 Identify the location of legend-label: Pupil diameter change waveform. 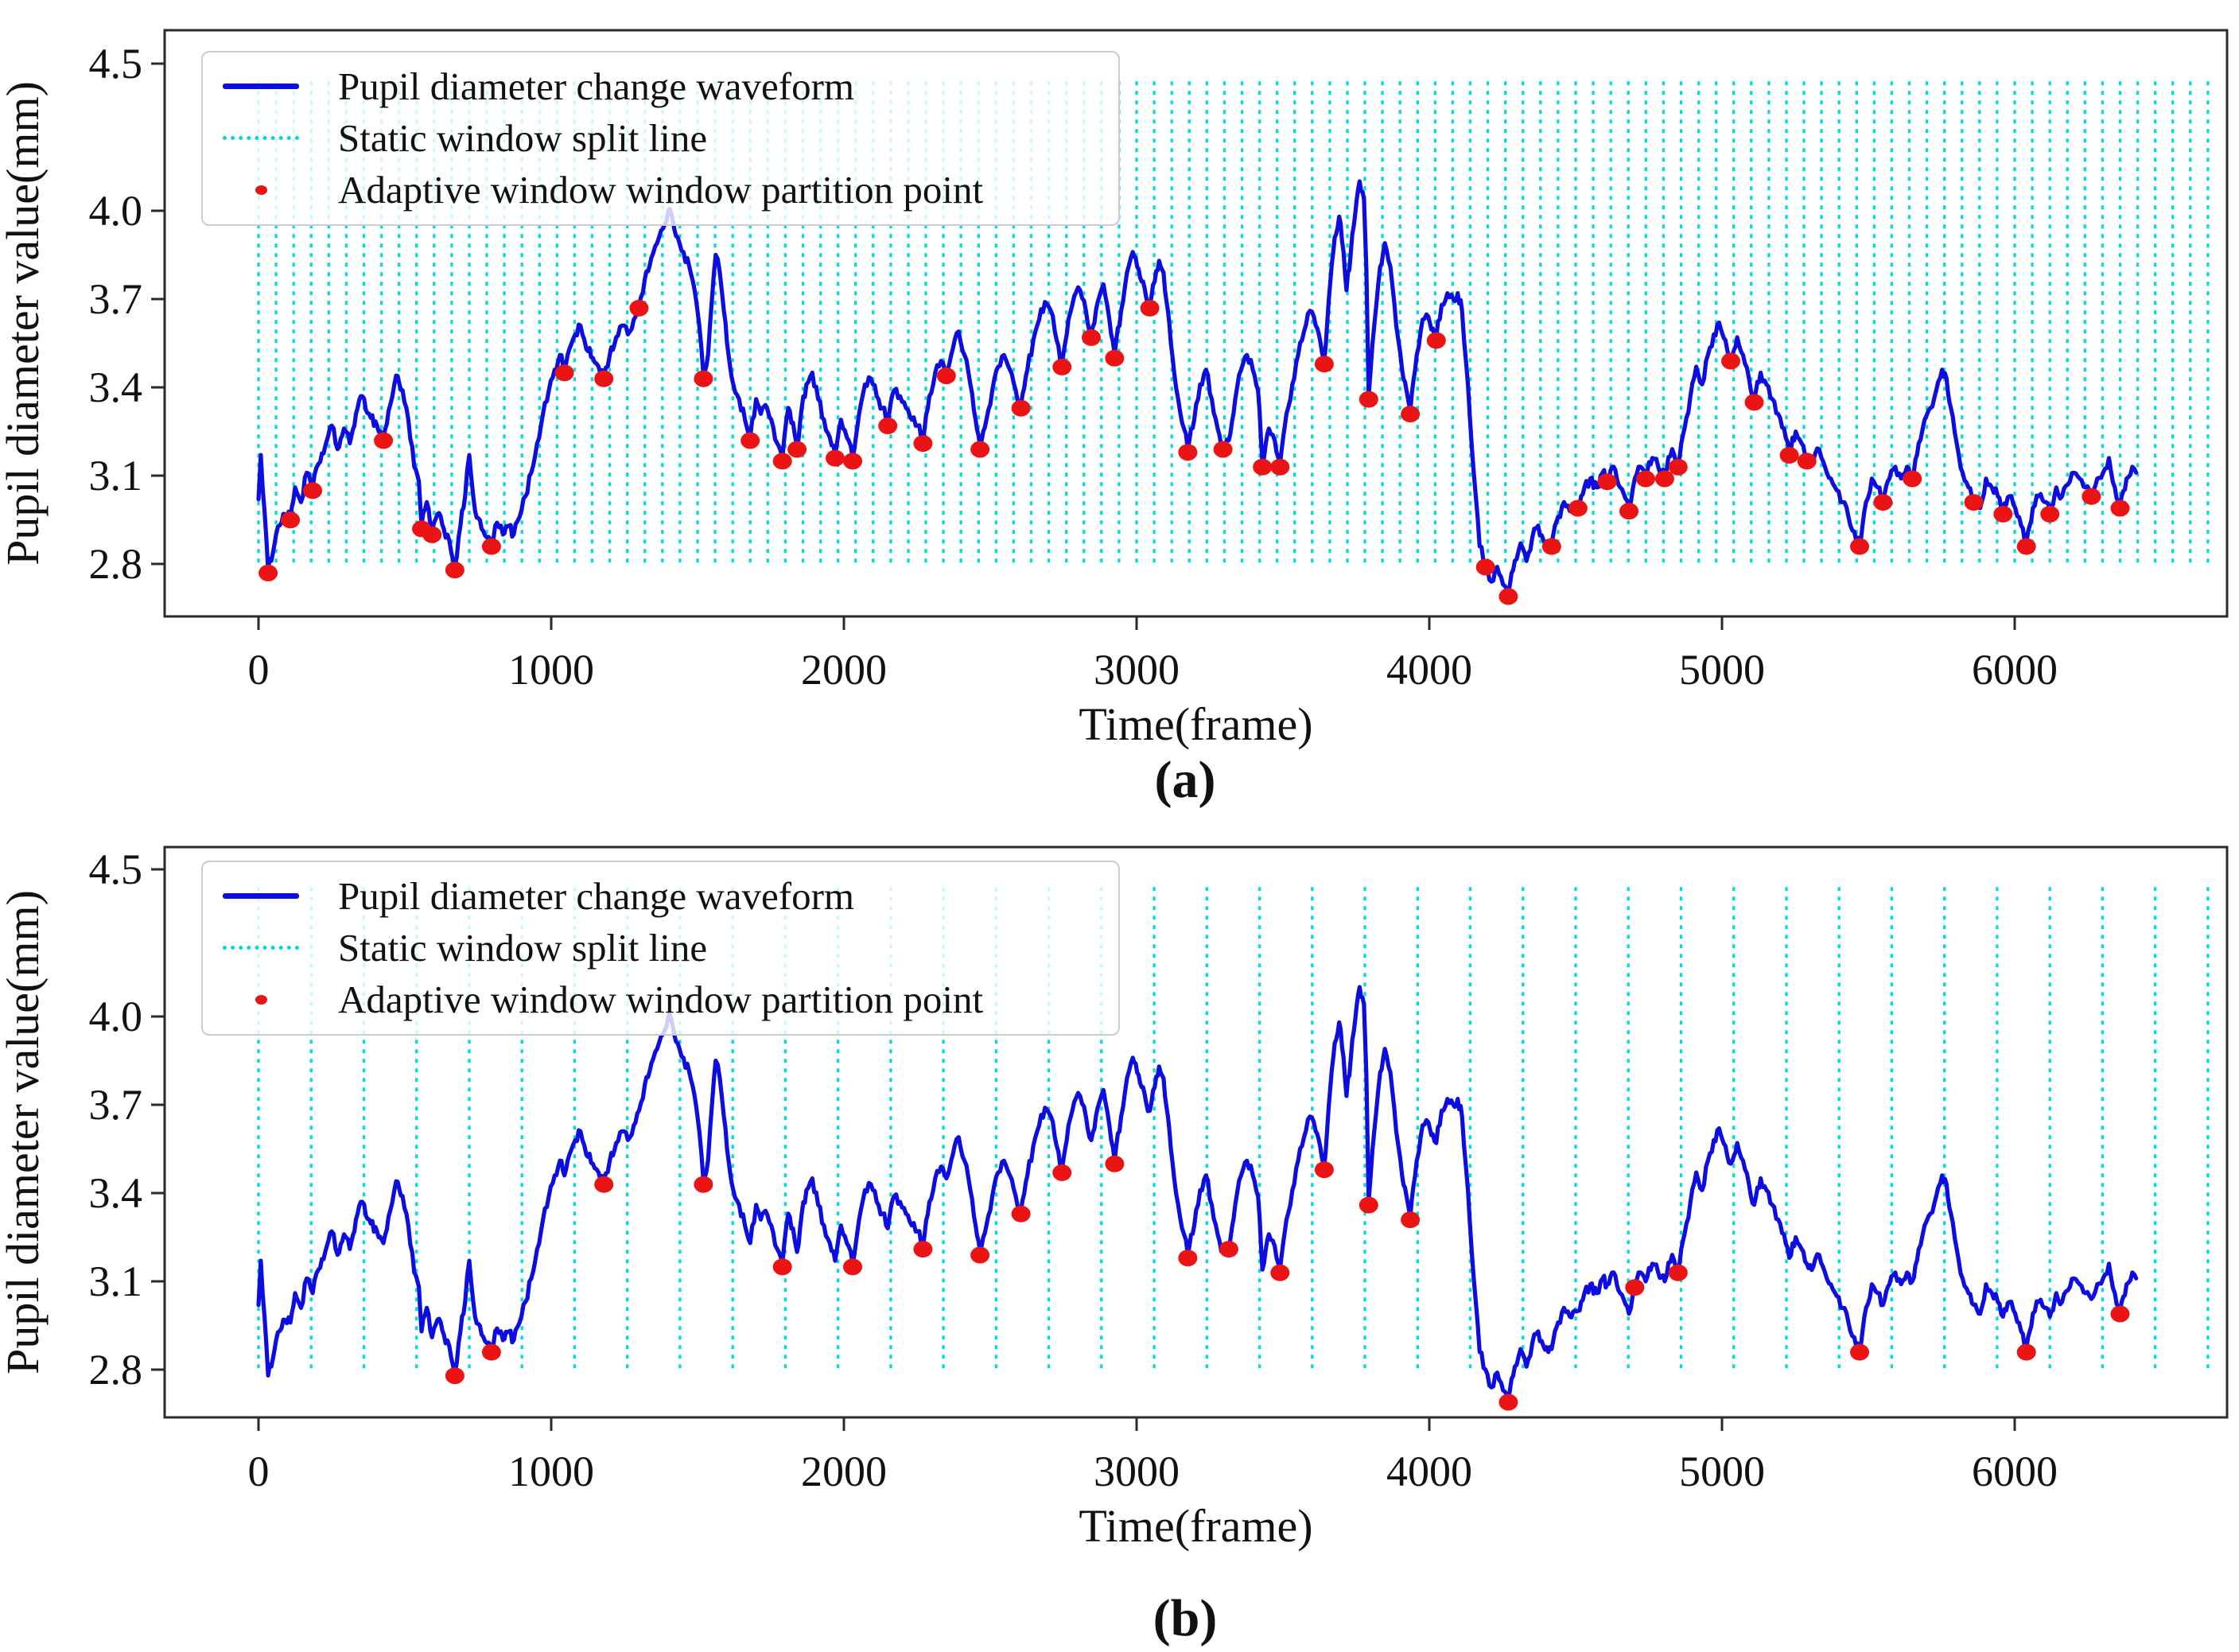
(596, 86).